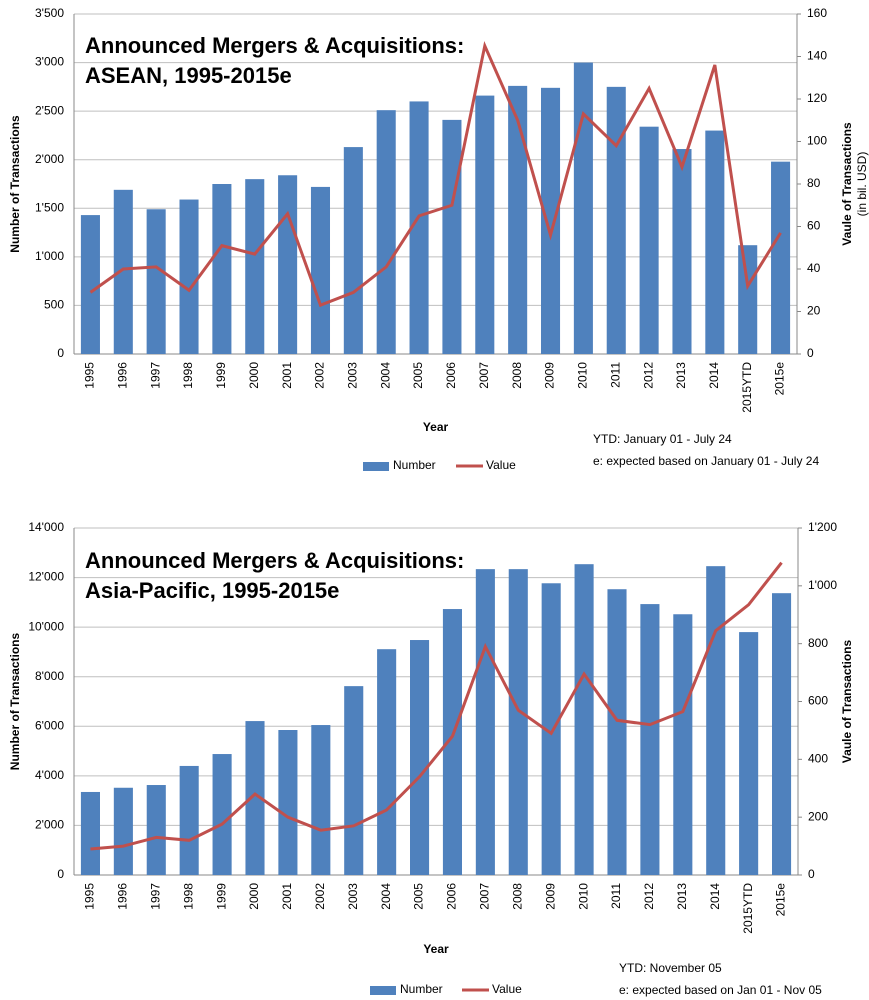 Image resolution: width=869 pixels, height=1000 pixels. Describe the element at coordinates (817, 141) in the screenshot. I see `y2-tick-label: 100` at that location.